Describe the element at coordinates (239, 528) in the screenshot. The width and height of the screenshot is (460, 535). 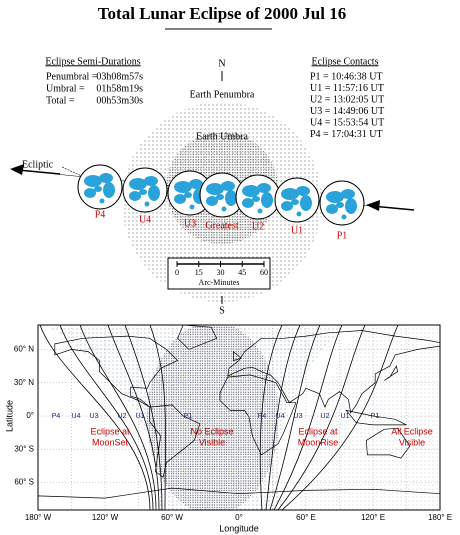
I see `x-axis-label: Longitude` at that location.